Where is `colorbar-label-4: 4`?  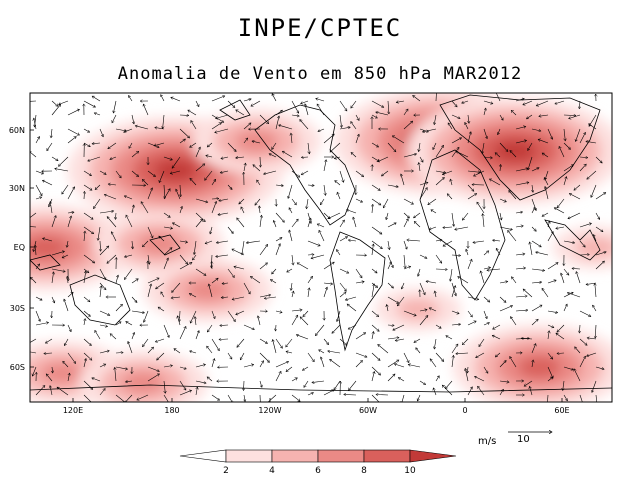 colorbar-label-4: 4 is located at coordinates (272, 471).